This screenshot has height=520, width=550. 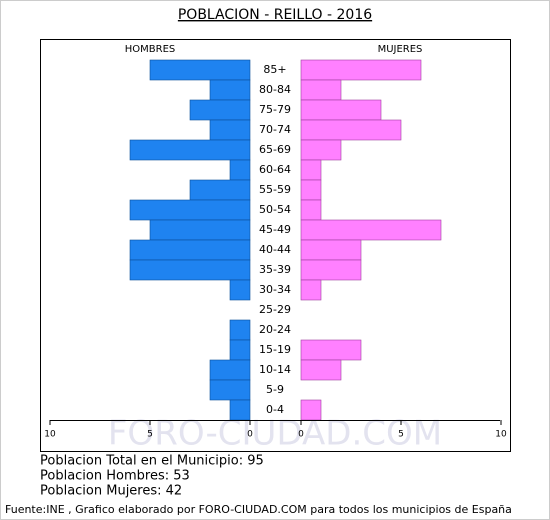 What do you see at coordinates (275, 149) in the screenshot?
I see `category-label: 65-69` at bounding box center [275, 149].